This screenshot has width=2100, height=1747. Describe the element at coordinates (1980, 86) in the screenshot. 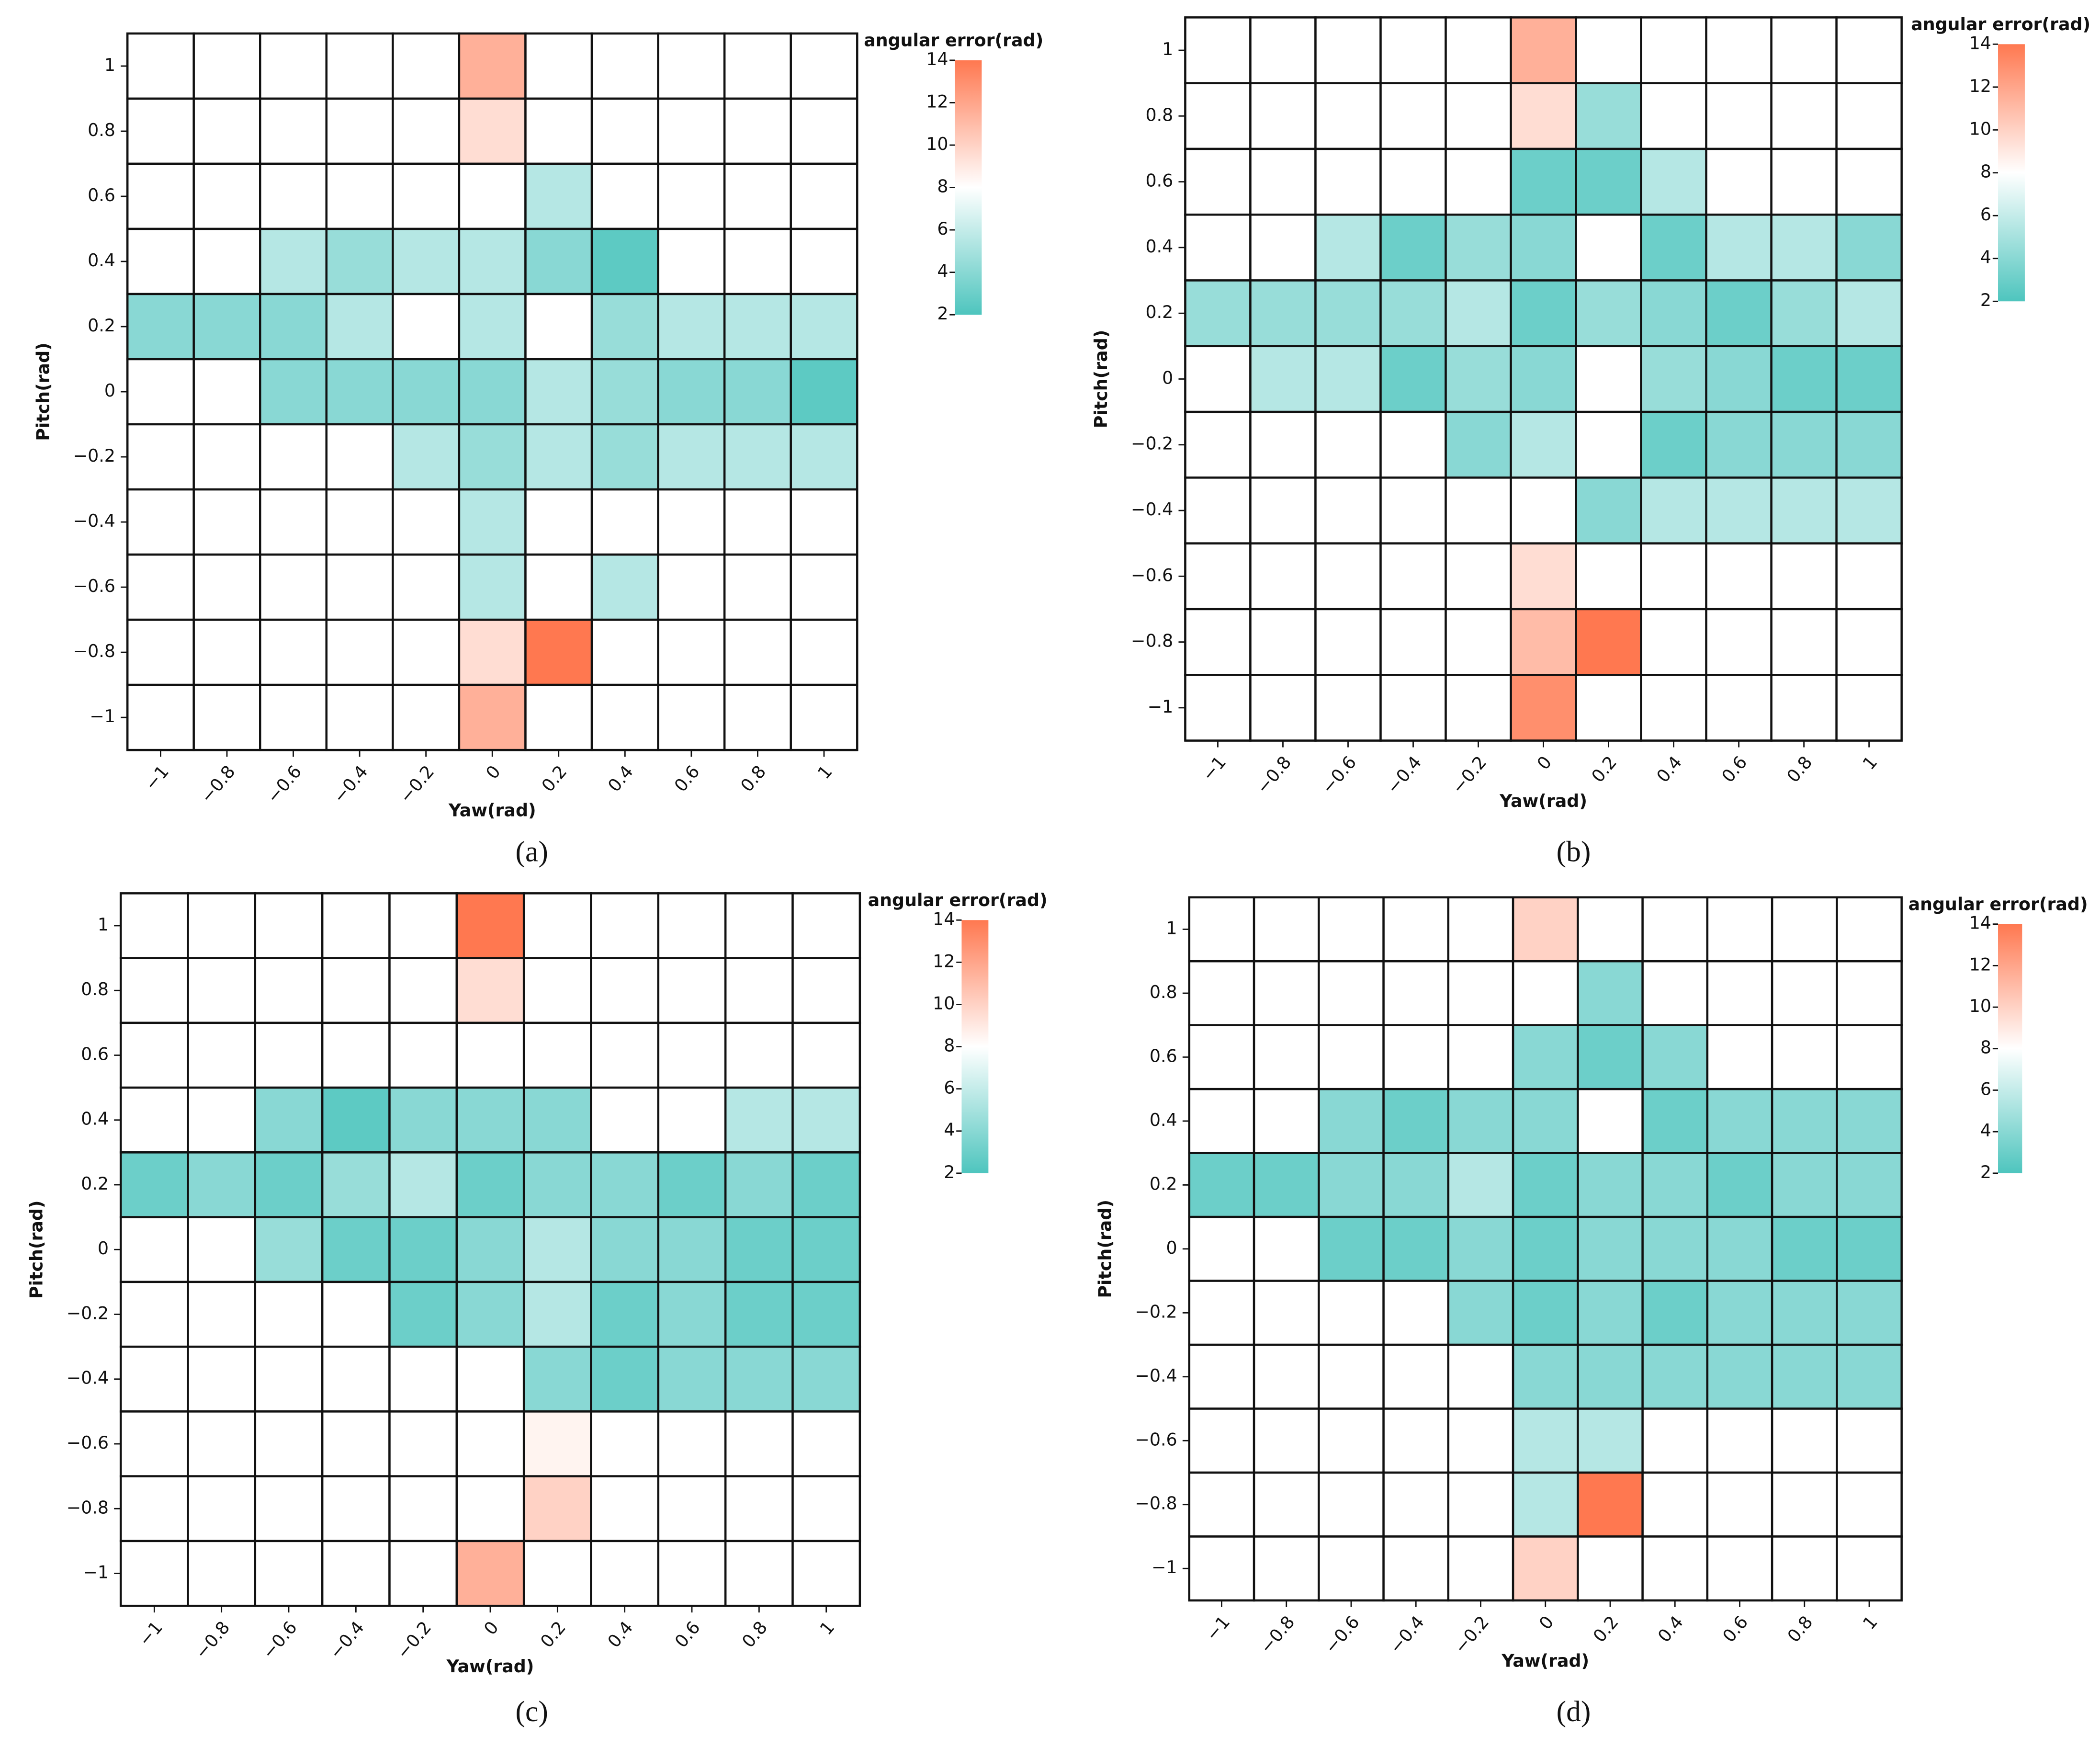

I see `colorbar-tick-label: 12` at that location.